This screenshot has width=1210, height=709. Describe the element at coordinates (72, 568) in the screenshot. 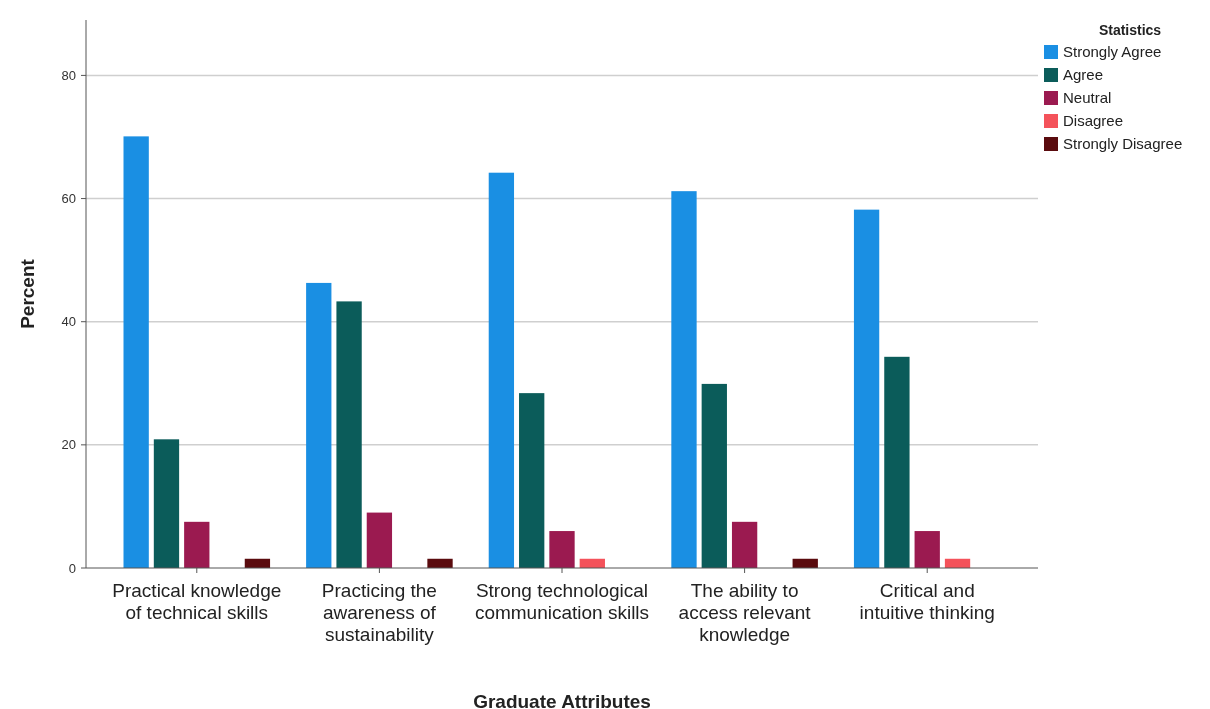

I see `y-tick-label: 0` at that location.